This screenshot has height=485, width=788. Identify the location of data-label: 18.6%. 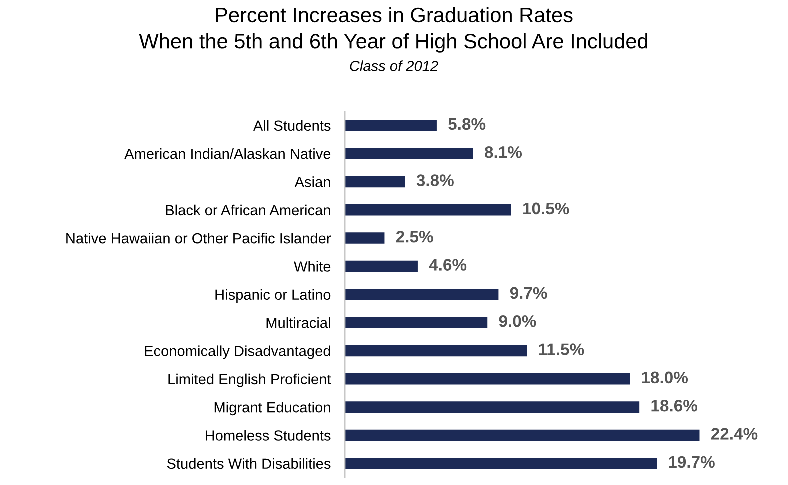
(675, 406).